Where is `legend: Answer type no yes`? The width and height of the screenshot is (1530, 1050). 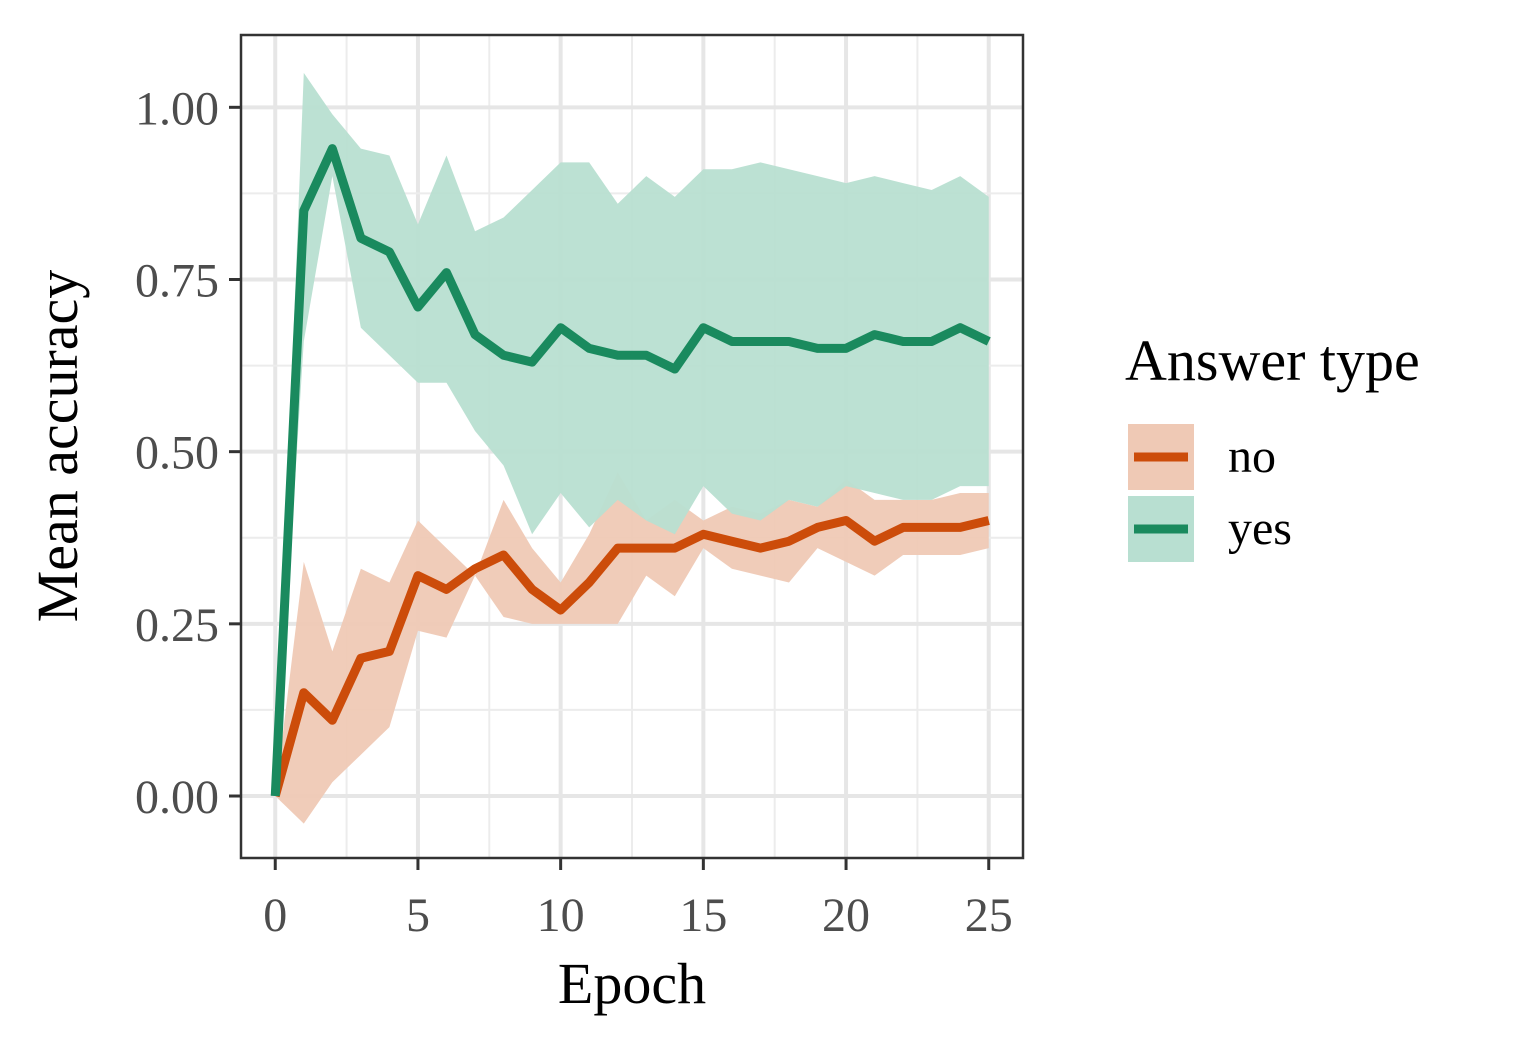
legend: Answer type no yes is located at coordinates (1272, 445).